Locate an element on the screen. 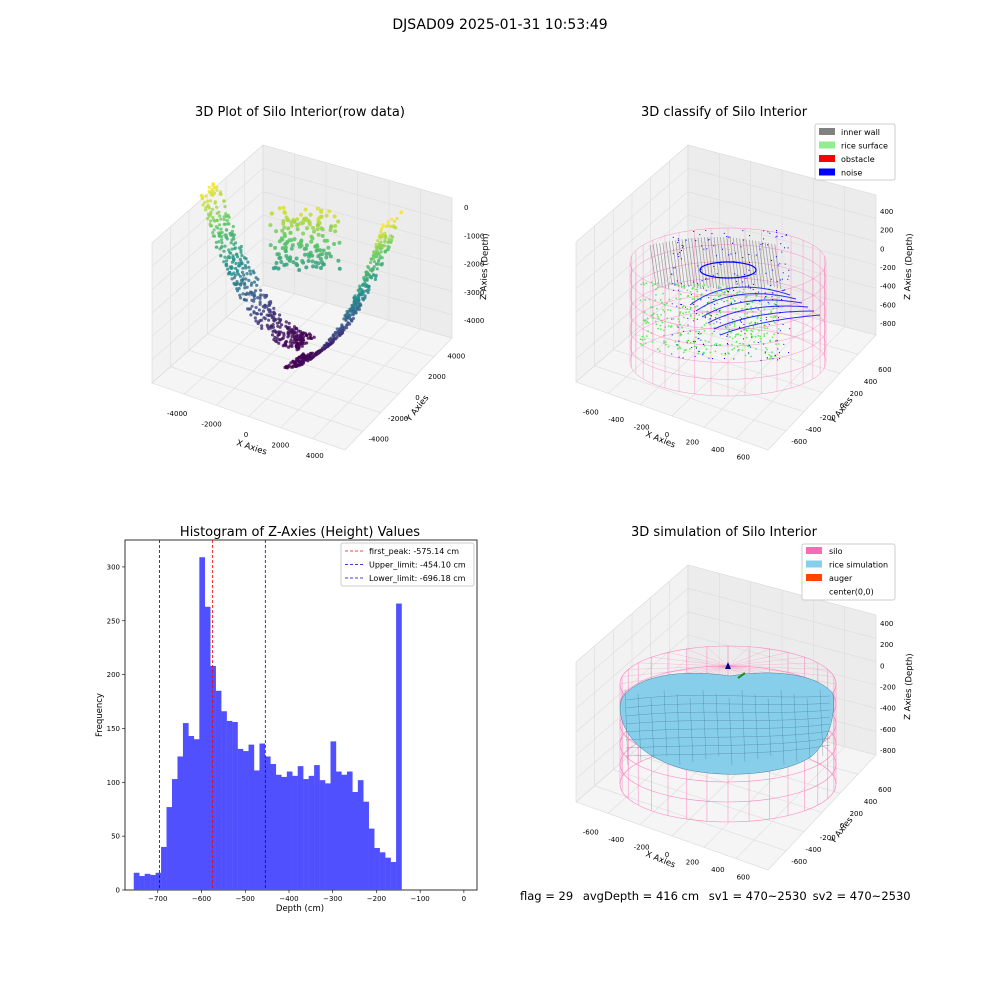 Image resolution: width=1000 pixels, height=1000 pixels. z-tick-label: -400 is located at coordinates (888, 287).